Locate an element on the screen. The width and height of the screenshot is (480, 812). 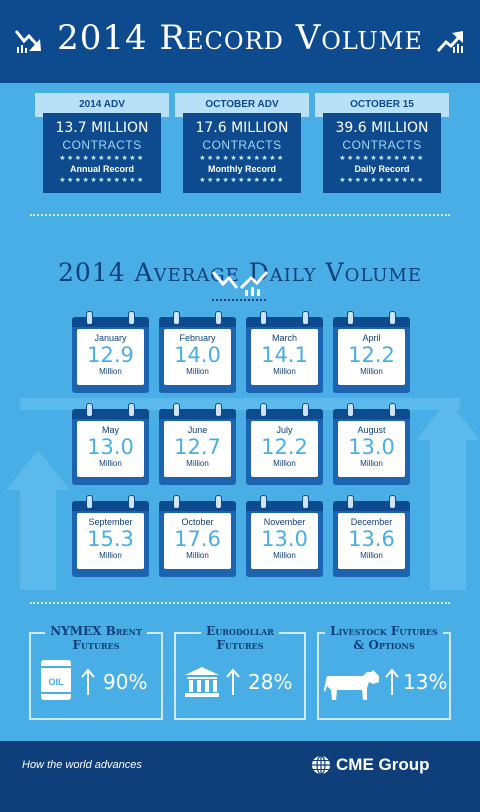
calendar-august: August 13.0 Million is located at coordinates (371, 444).